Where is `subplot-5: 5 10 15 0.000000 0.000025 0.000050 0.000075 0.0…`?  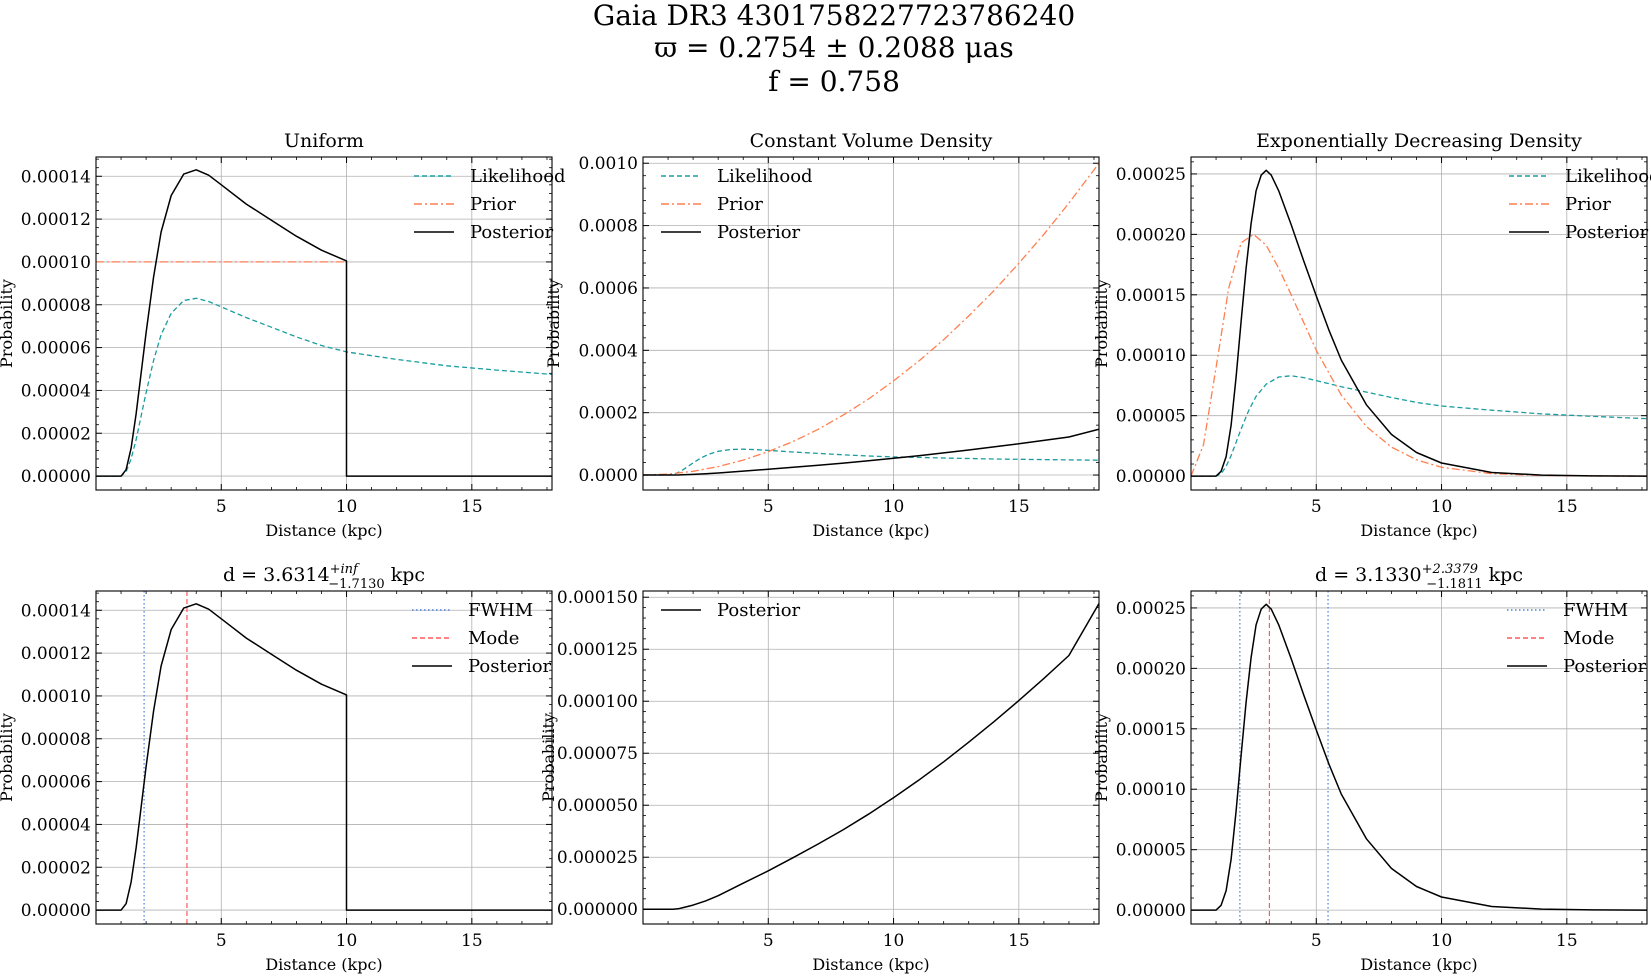
subplot-5: 5 10 15 0.000000 0.000025 0.000050 0.000075 0.0… is located at coordinates (819, 781).